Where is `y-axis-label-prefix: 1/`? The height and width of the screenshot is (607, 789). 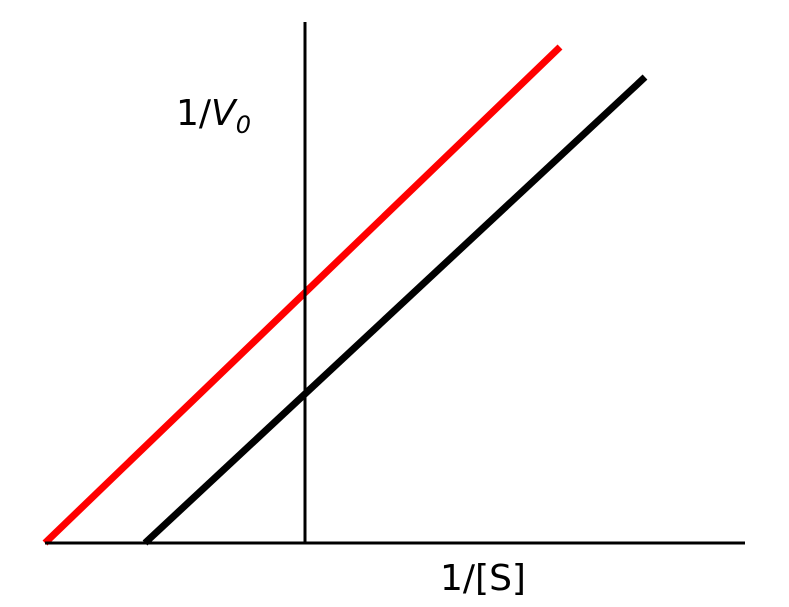 y-axis-label-prefix: 1/ is located at coordinates (194, 113).